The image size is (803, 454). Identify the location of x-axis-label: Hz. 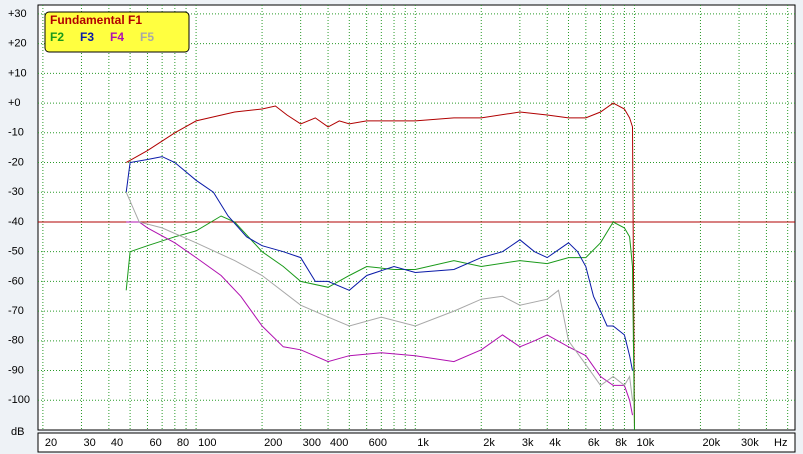
(780, 443).